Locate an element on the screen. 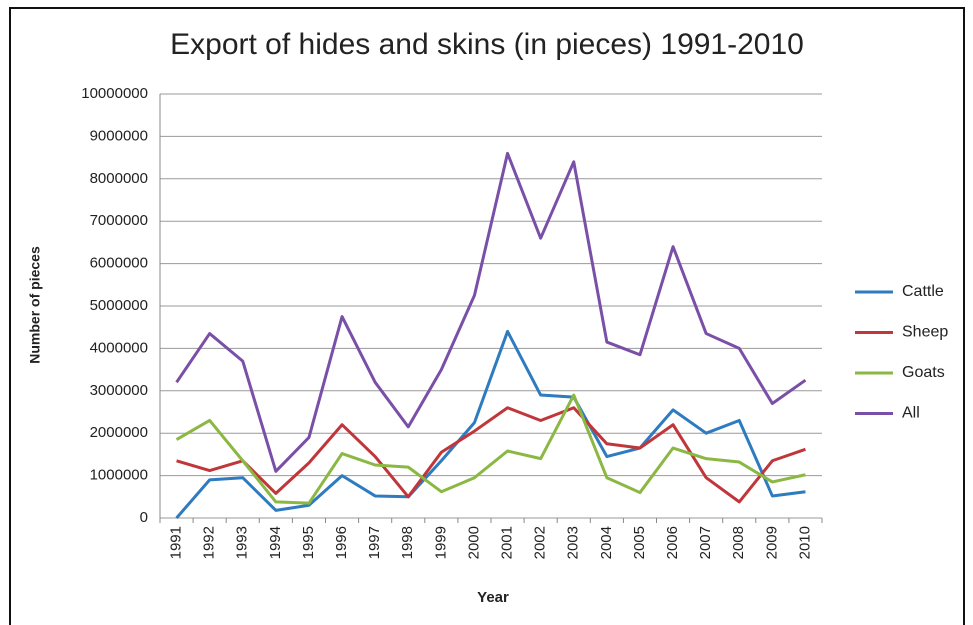  x-tick-label: 2001 is located at coordinates (507, 542).